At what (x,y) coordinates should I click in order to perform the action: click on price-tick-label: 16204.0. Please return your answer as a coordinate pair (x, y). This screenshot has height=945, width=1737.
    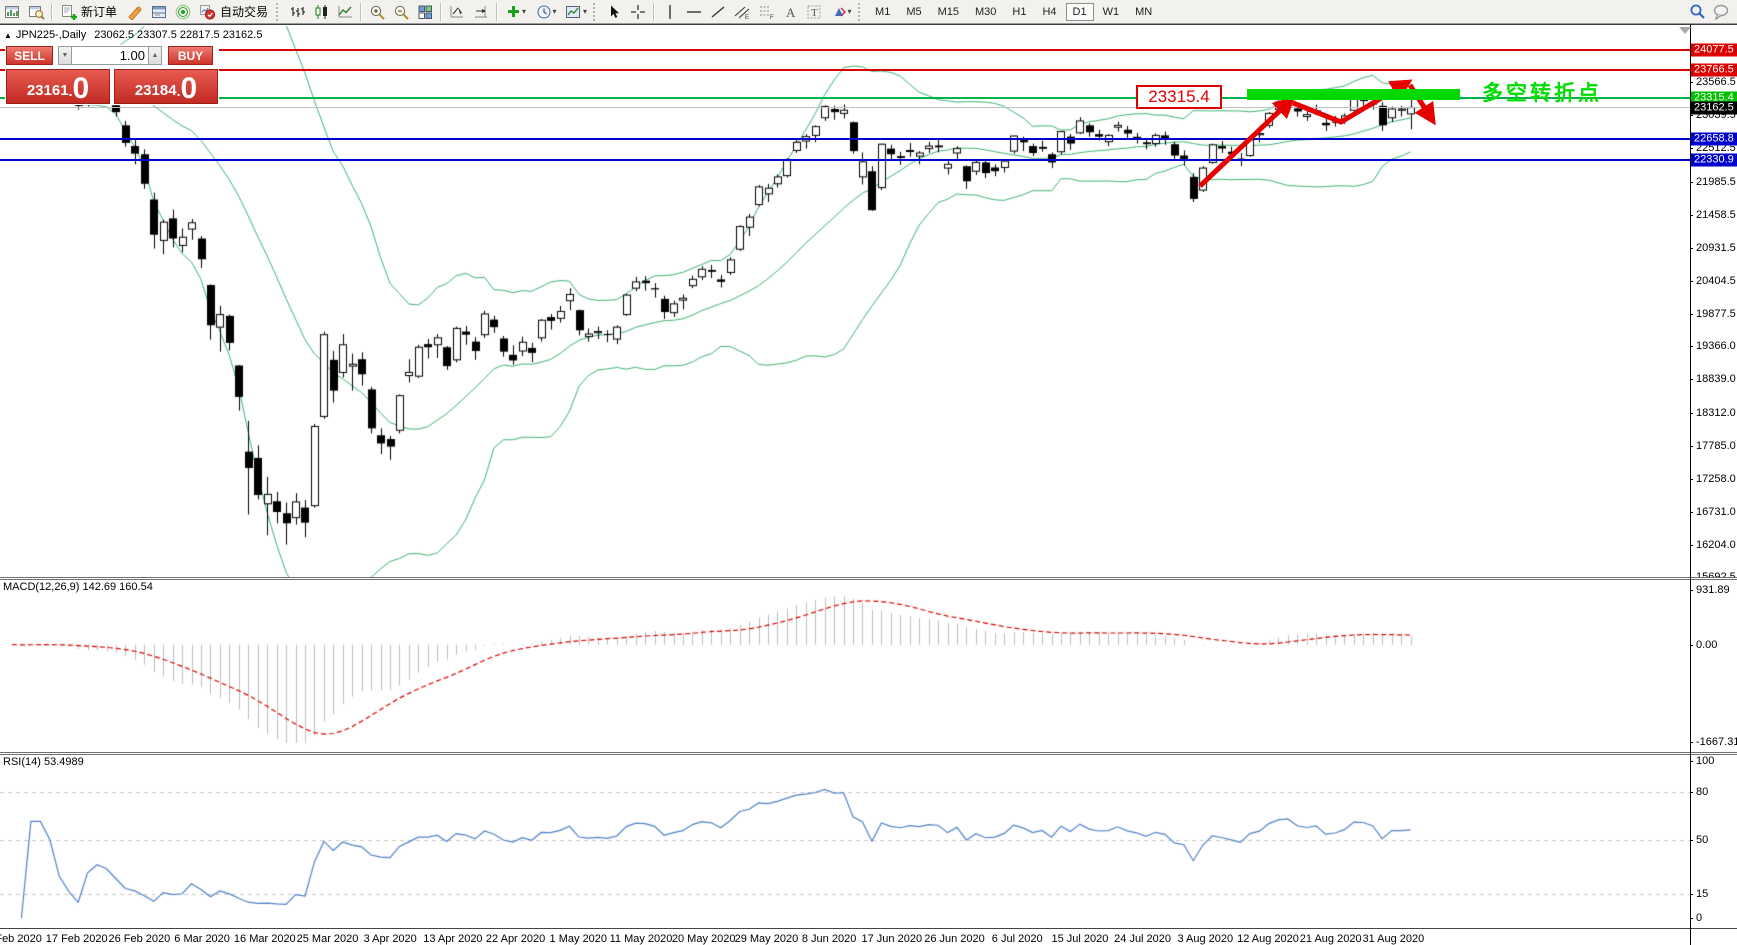
    Looking at the image, I should click on (1716, 545).